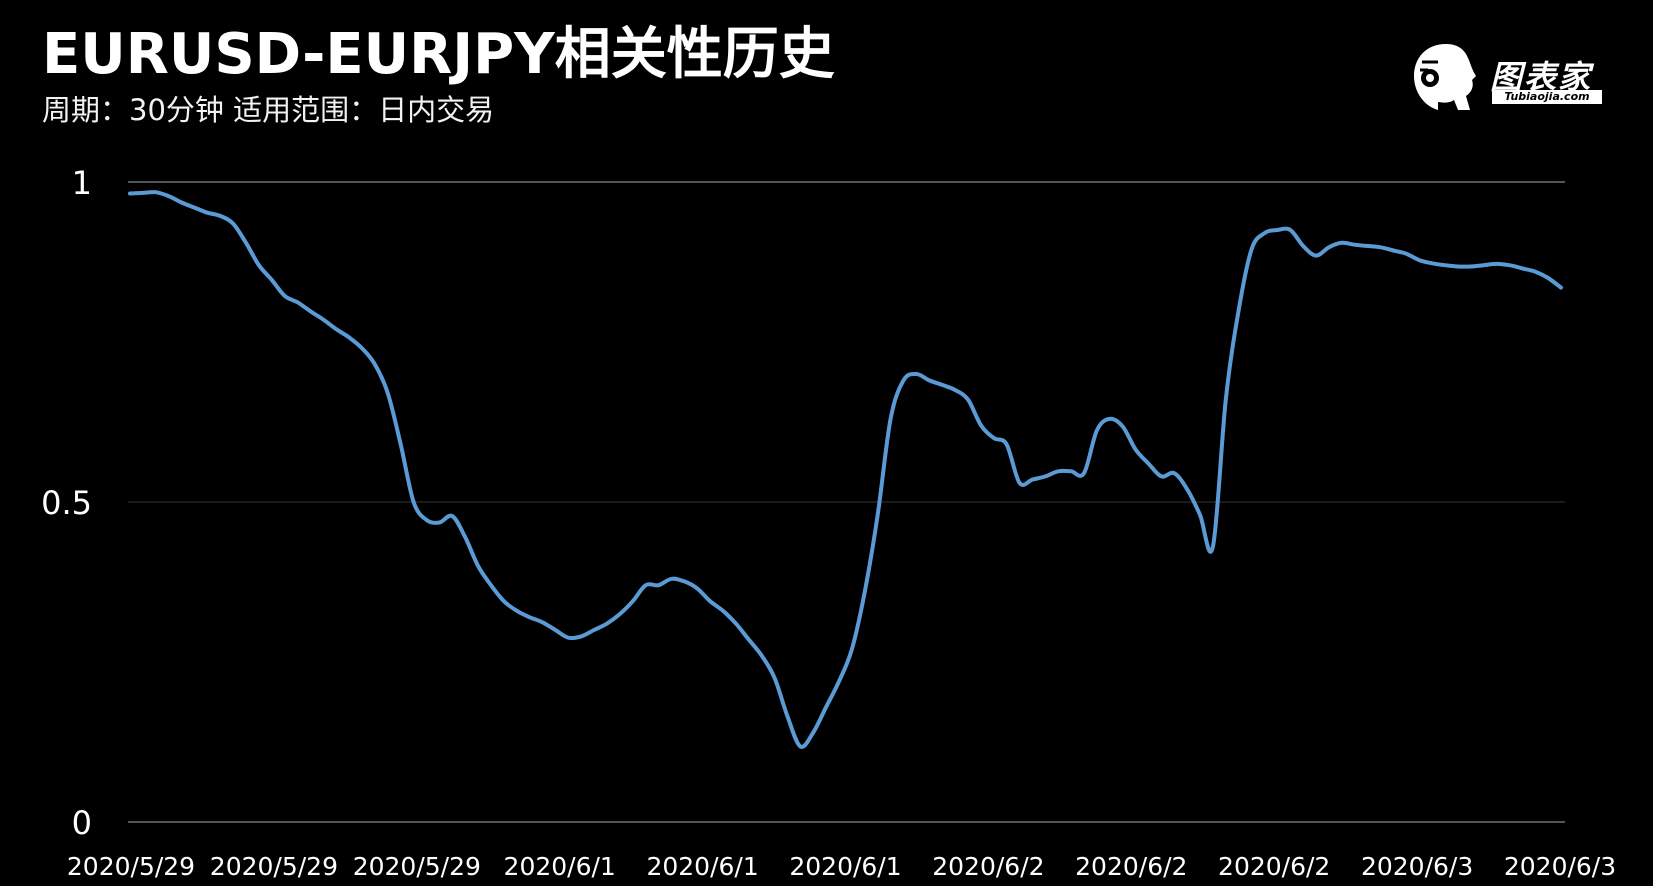 This screenshot has width=1653, height=886. I want to click on logo-site: Tubiaojia.com, so click(1547, 97).